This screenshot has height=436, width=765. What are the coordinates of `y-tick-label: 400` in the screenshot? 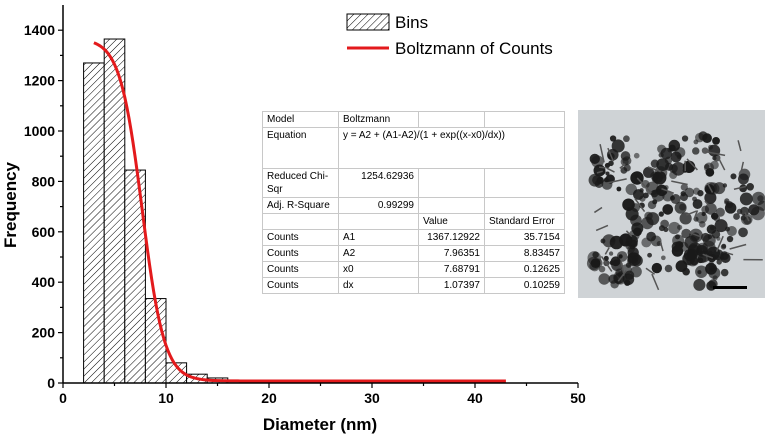 It's located at (44, 282).